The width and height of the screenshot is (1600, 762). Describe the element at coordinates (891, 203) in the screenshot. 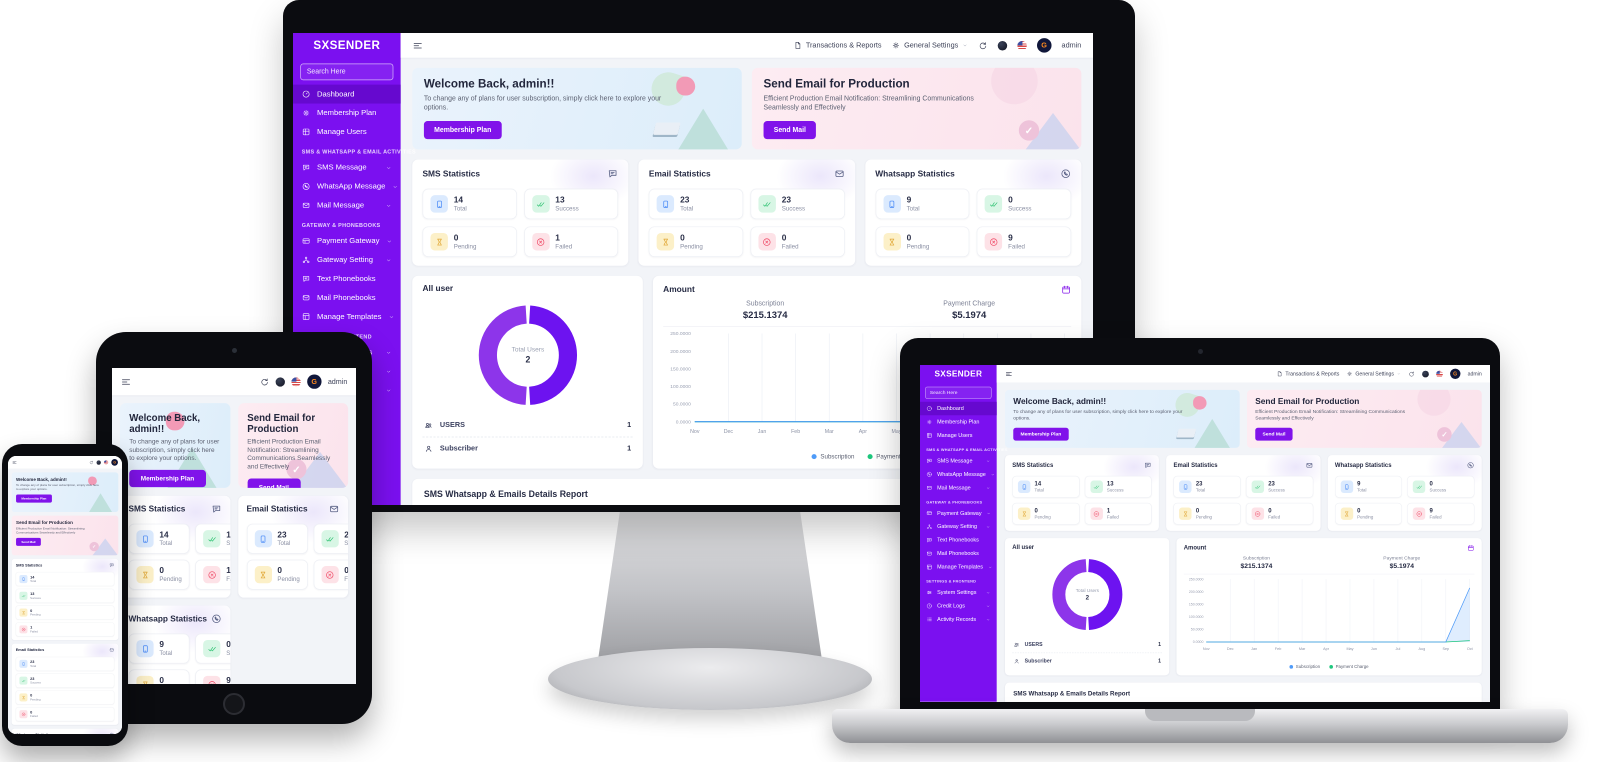

I see `total-icon` at that location.